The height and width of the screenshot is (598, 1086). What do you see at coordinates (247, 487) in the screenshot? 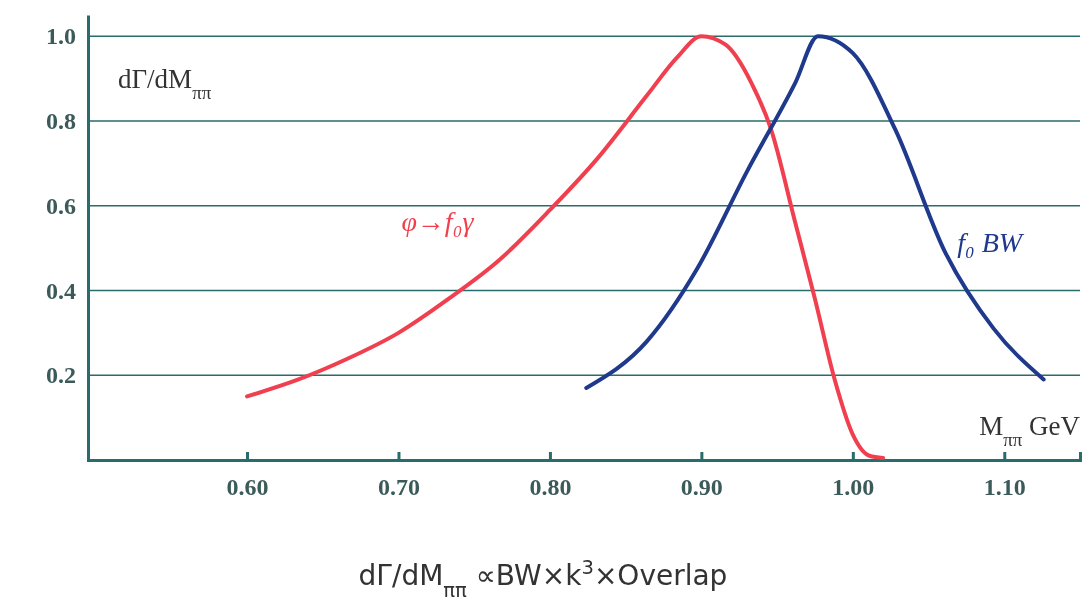
I see `x-tick-label: 0.60` at bounding box center [247, 487].